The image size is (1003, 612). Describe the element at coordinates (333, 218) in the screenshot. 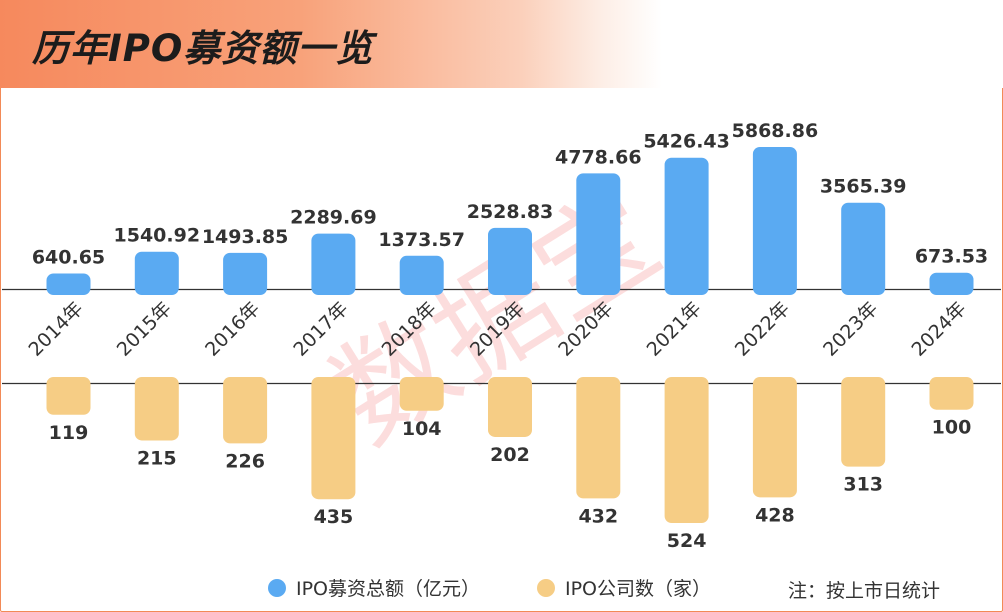

I see `amount-data-label: 2289.69` at that location.